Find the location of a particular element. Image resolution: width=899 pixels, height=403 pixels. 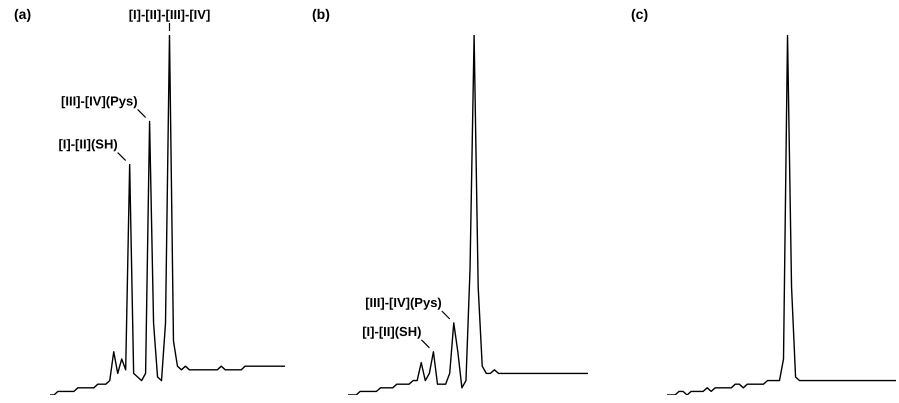

chart-title: (b) is located at coordinates (321, 14).